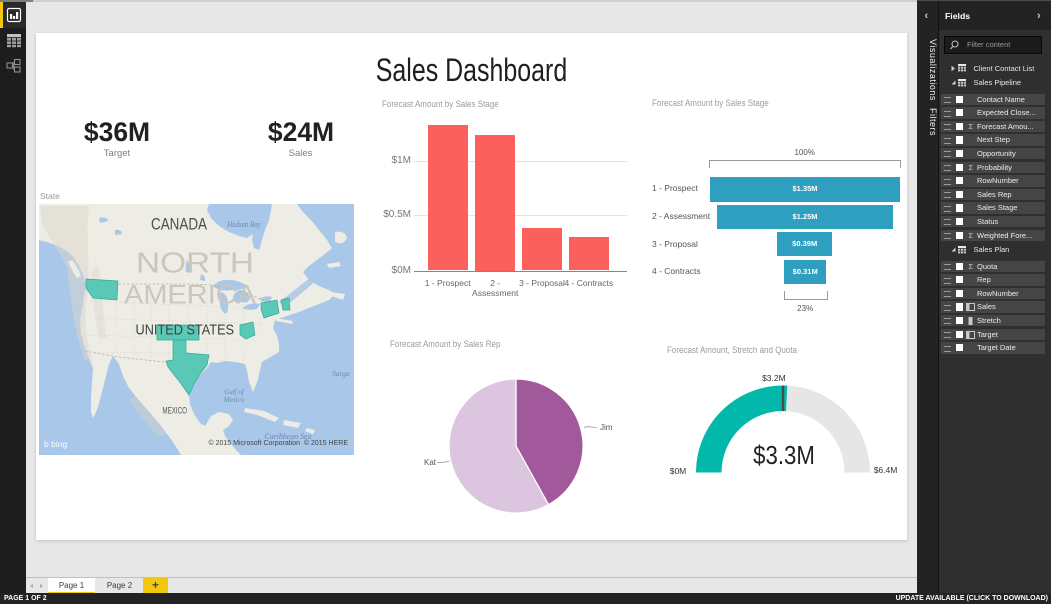  Describe the element at coordinates (55, 444) in the screenshot. I see `svg-text: b bing` at that location.